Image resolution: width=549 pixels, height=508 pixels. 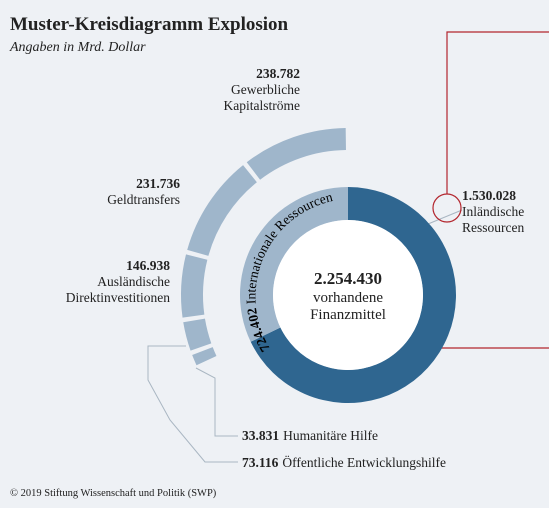 I want to click on part-value: 146.938, so click(x=148, y=265).